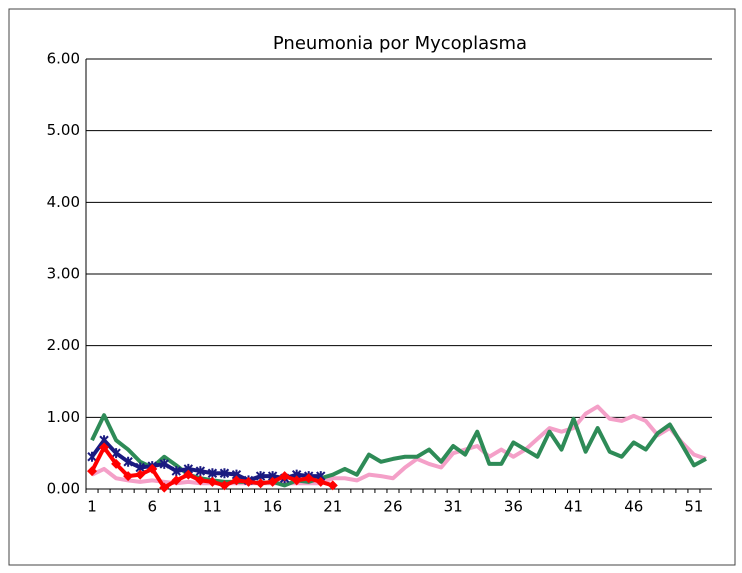 This screenshot has height=573, width=742. What do you see at coordinates (573, 507) in the screenshot?
I see `x-tick-label: 41` at bounding box center [573, 507].